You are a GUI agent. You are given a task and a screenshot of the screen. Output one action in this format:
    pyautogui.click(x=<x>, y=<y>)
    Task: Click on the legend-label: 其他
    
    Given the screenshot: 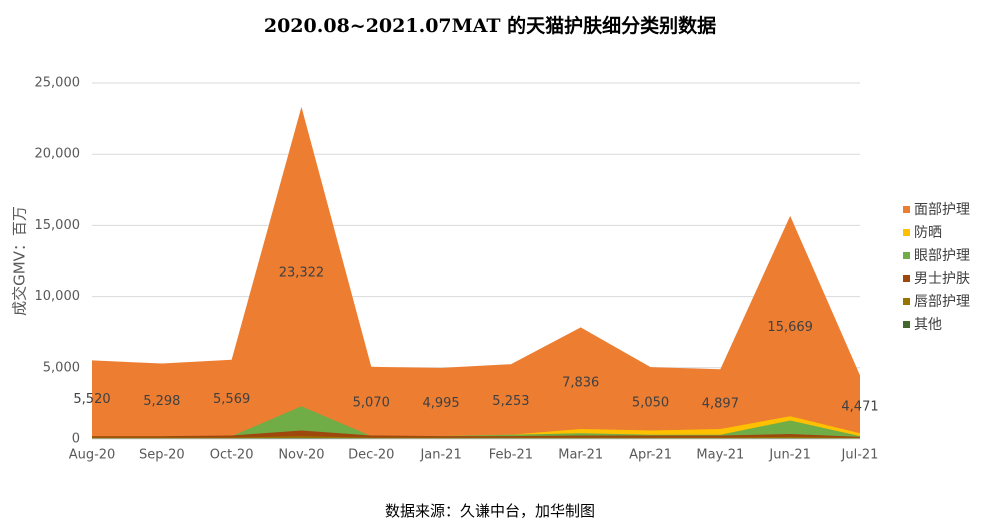 What is the action you would take?
    pyautogui.click(x=928, y=325)
    